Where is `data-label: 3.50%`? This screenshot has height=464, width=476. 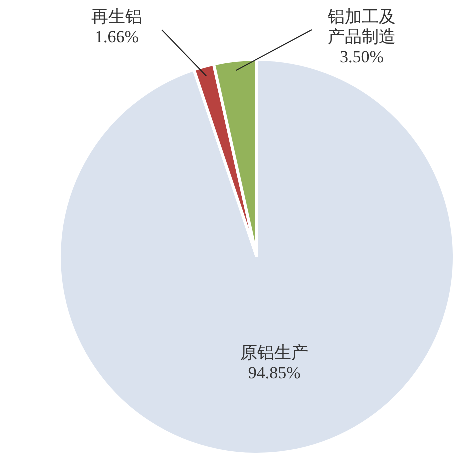 data-label: 3.50% is located at coordinates (362, 56).